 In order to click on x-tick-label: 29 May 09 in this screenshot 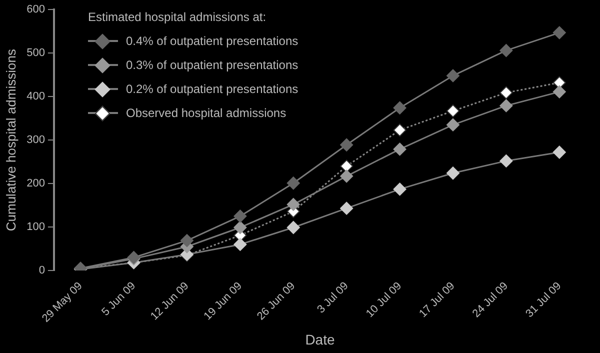, I will do `click(62, 302)`.